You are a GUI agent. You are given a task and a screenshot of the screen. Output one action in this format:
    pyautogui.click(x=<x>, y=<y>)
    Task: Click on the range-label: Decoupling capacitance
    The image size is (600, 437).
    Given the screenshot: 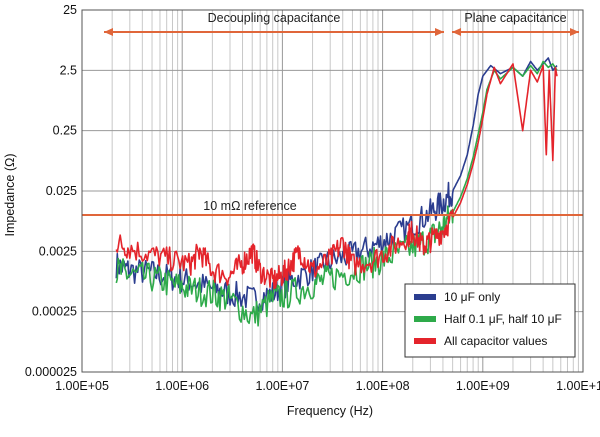 What is the action you would take?
    pyautogui.click(x=274, y=18)
    